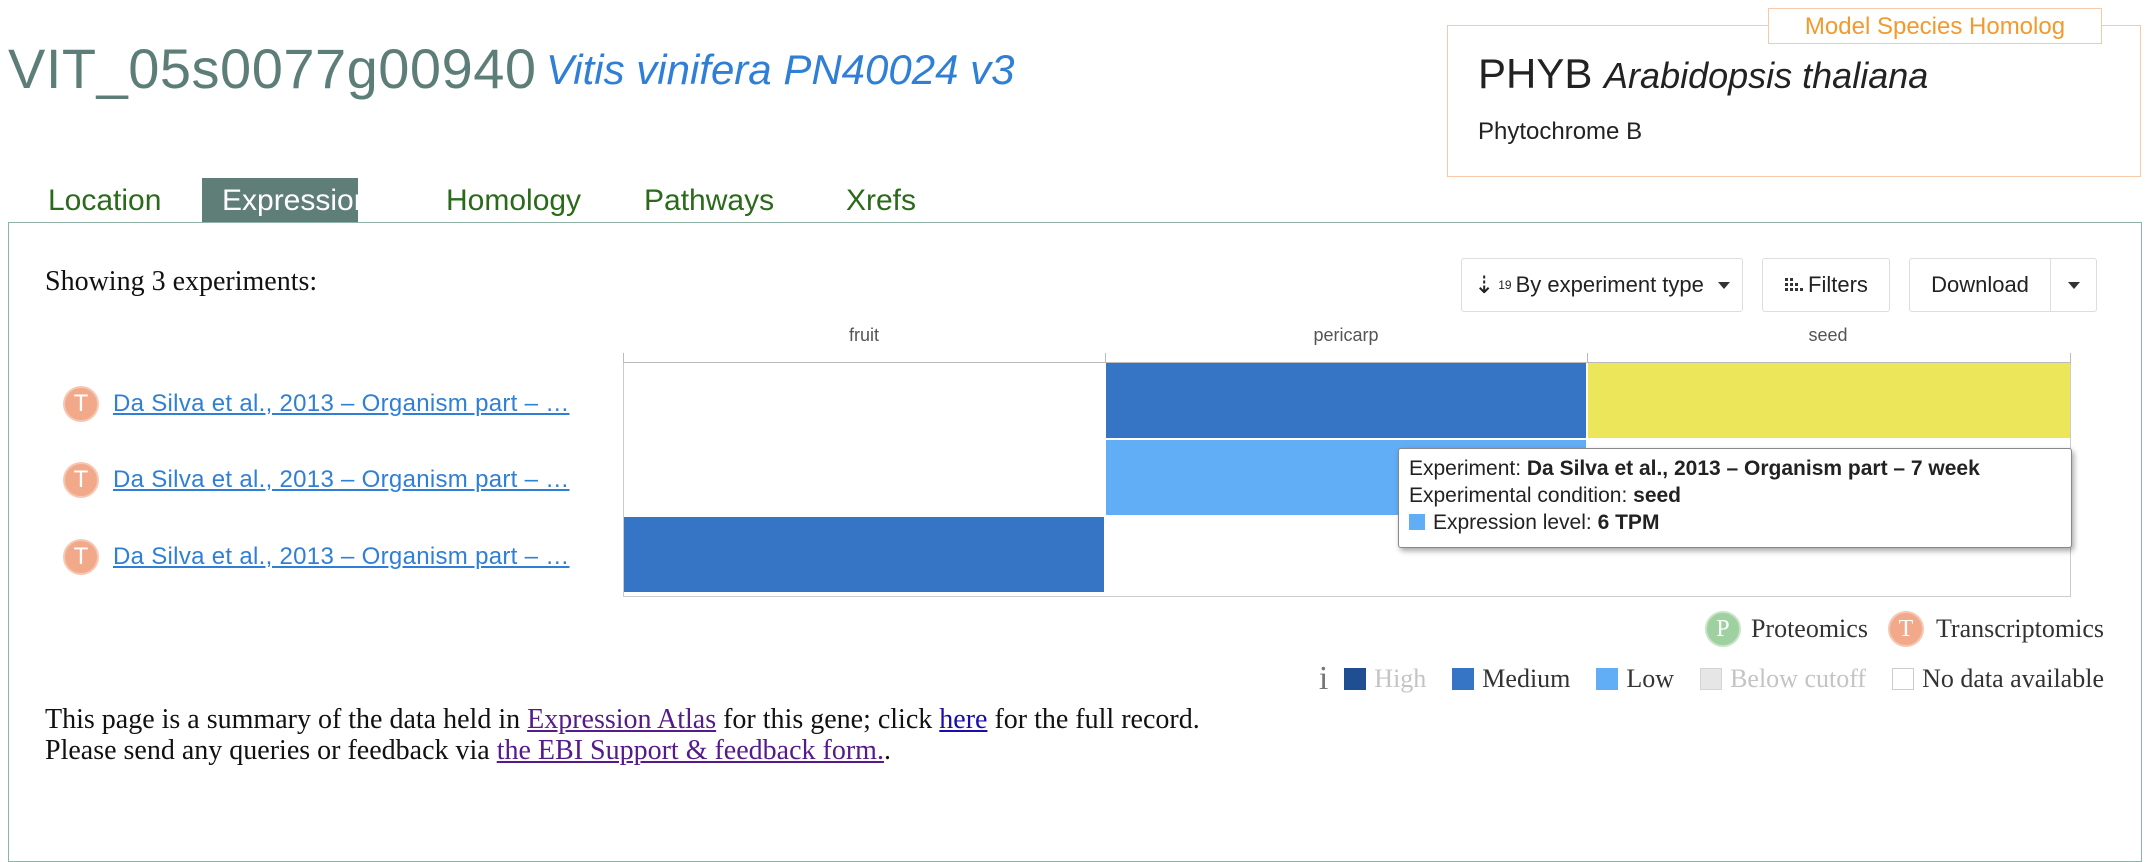 The width and height of the screenshot is (2152, 862). I want to click on legend-below-cutoff-label: Below cutoff, so click(1798, 678).